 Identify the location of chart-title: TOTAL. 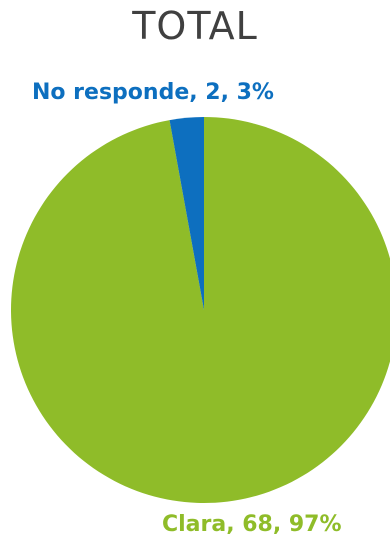
(195, 26).